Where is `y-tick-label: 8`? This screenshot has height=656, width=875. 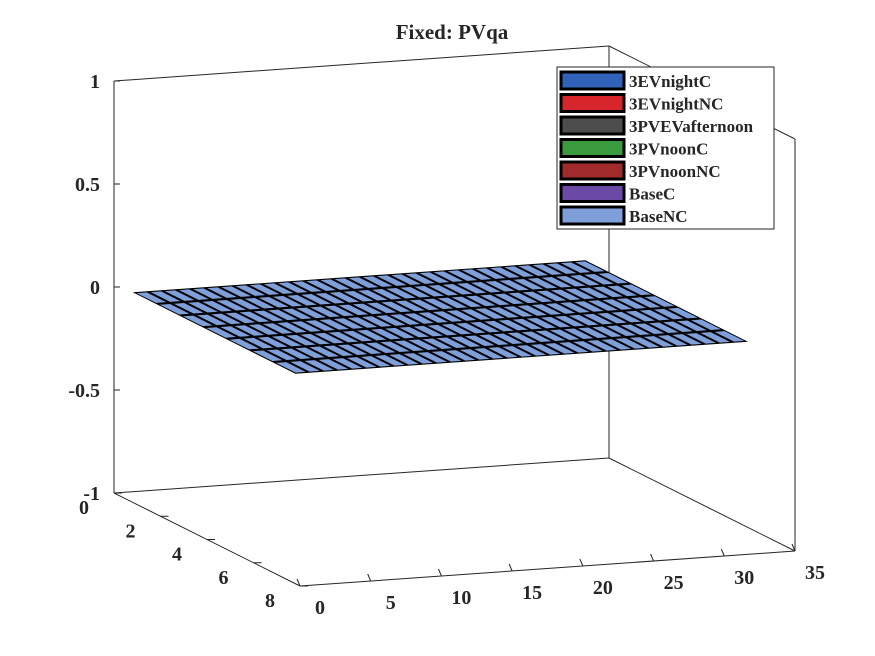
y-tick-label: 8 is located at coordinates (270, 601).